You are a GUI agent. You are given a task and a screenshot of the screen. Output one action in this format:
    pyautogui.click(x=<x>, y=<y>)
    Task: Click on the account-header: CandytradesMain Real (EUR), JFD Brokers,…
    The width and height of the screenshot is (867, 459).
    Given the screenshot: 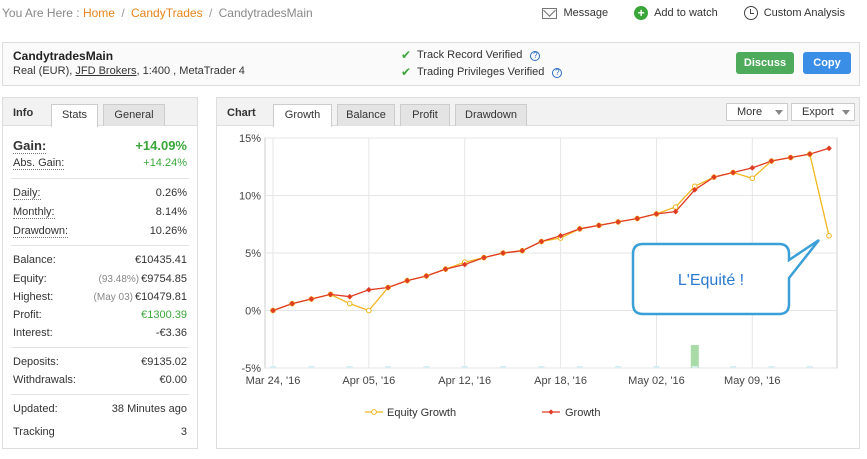 What is the action you would take?
    pyautogui.click(x=431, y=64)
    